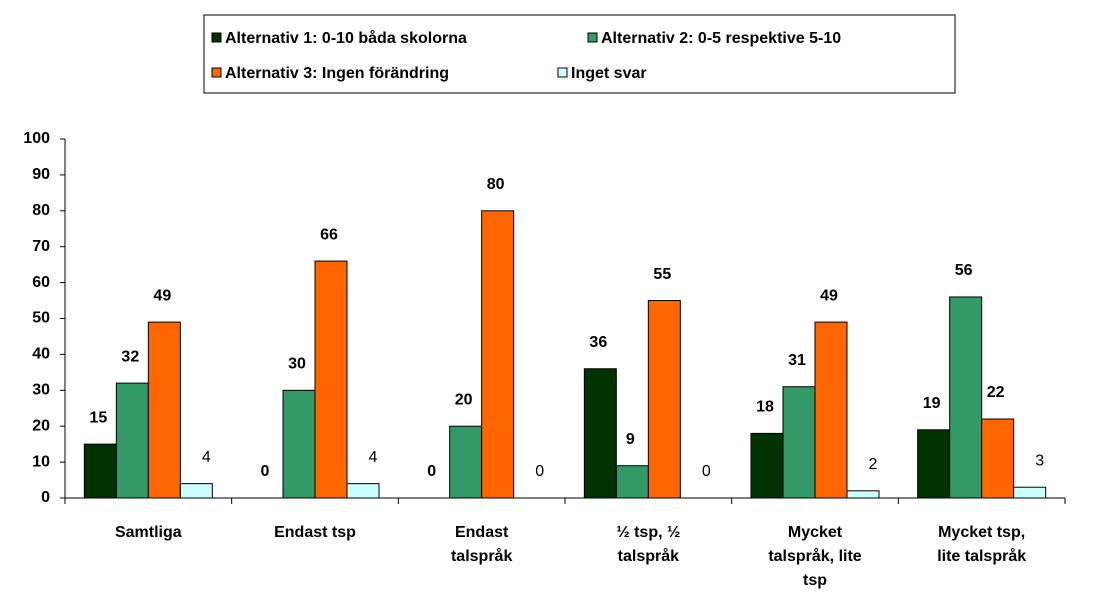 This screenshot has height=601, width=1094. What do you see at coordinates (41, 210) in the screenshot?
I see `y-tick-label: 80` at bounding box center [41, 210].